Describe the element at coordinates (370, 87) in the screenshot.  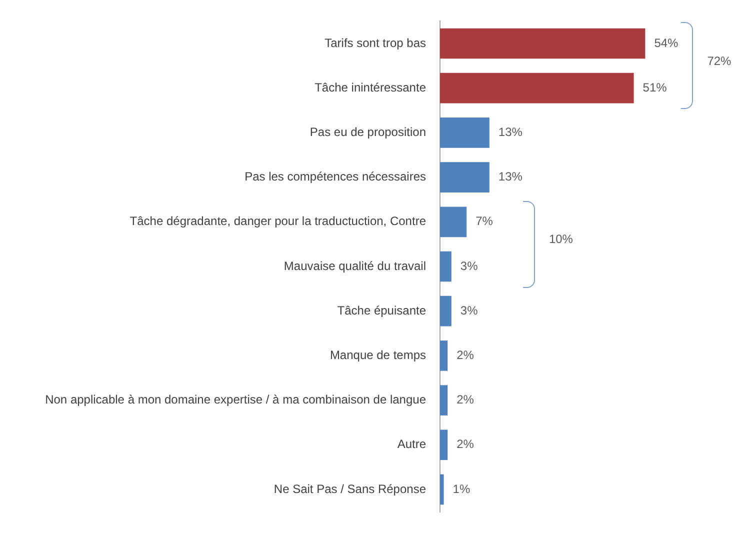
I see `y-tick-label: Tâche inintéressante` at that location.